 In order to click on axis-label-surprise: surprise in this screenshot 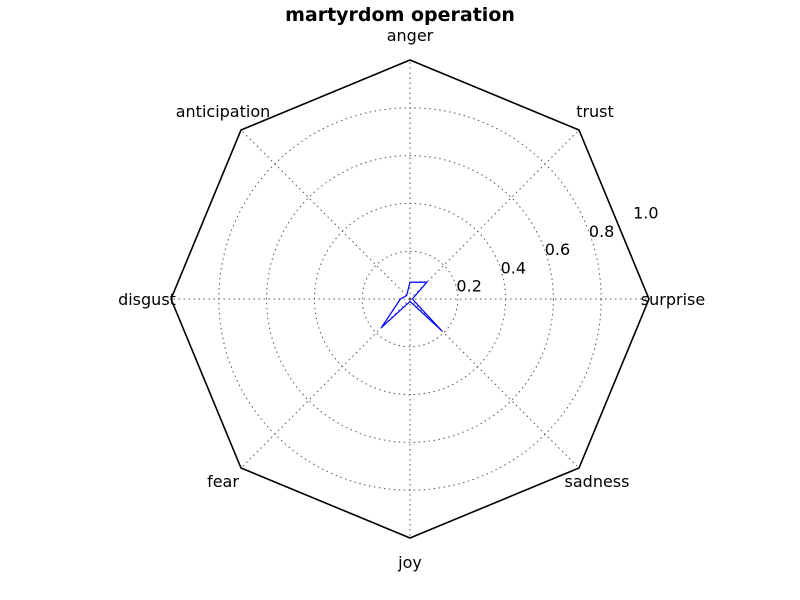, I will do `click(673, 299)`.